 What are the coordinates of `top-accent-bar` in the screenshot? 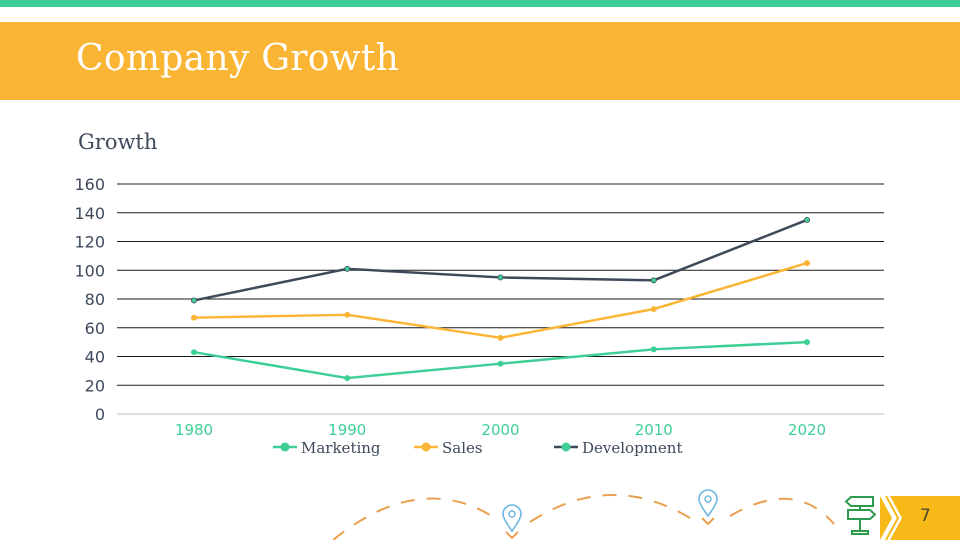 It's located at (480, 3).